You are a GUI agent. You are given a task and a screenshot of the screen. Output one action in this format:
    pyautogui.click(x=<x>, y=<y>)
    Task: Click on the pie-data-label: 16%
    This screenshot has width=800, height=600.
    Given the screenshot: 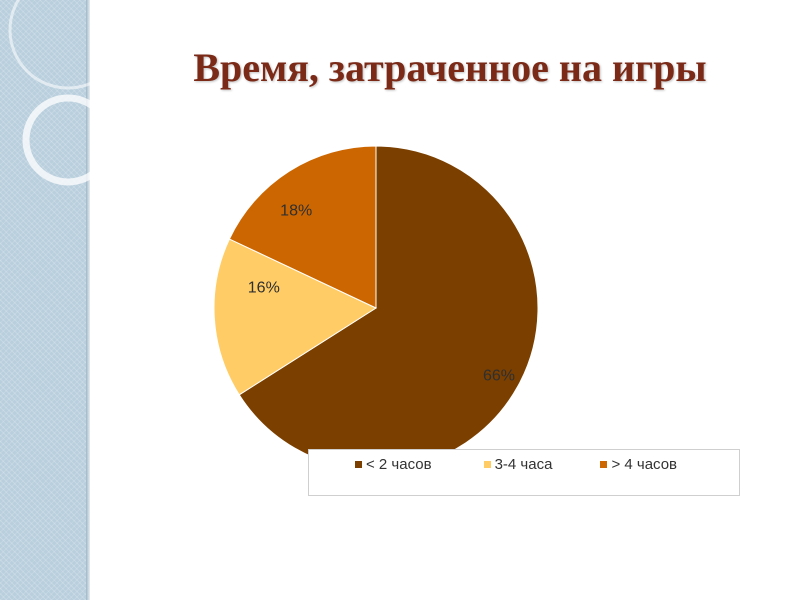 What is the action you would take?
    pyautogui.click(x=264, y=288)
    